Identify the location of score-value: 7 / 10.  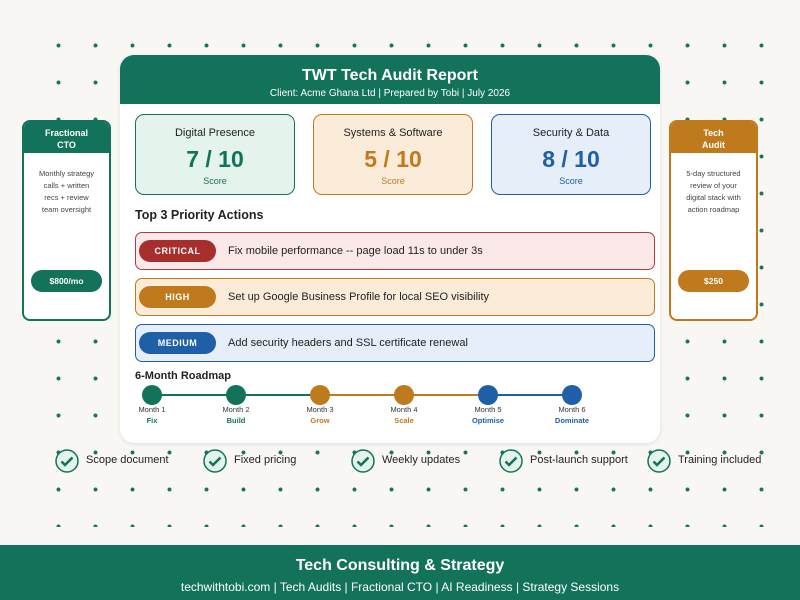
(215, 159).